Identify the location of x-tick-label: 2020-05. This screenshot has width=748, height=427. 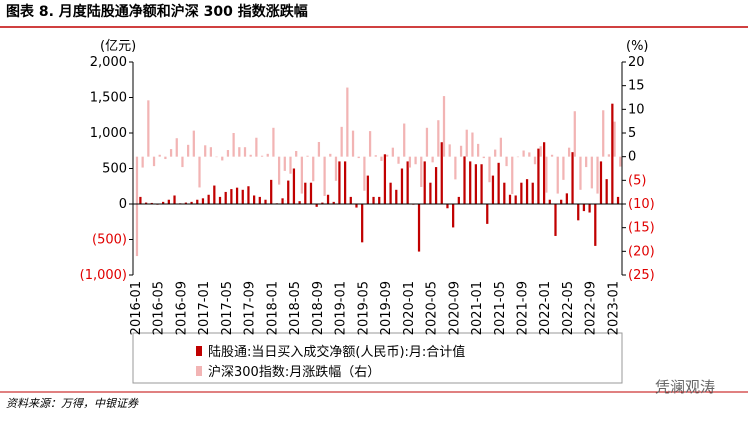
(432, 308).